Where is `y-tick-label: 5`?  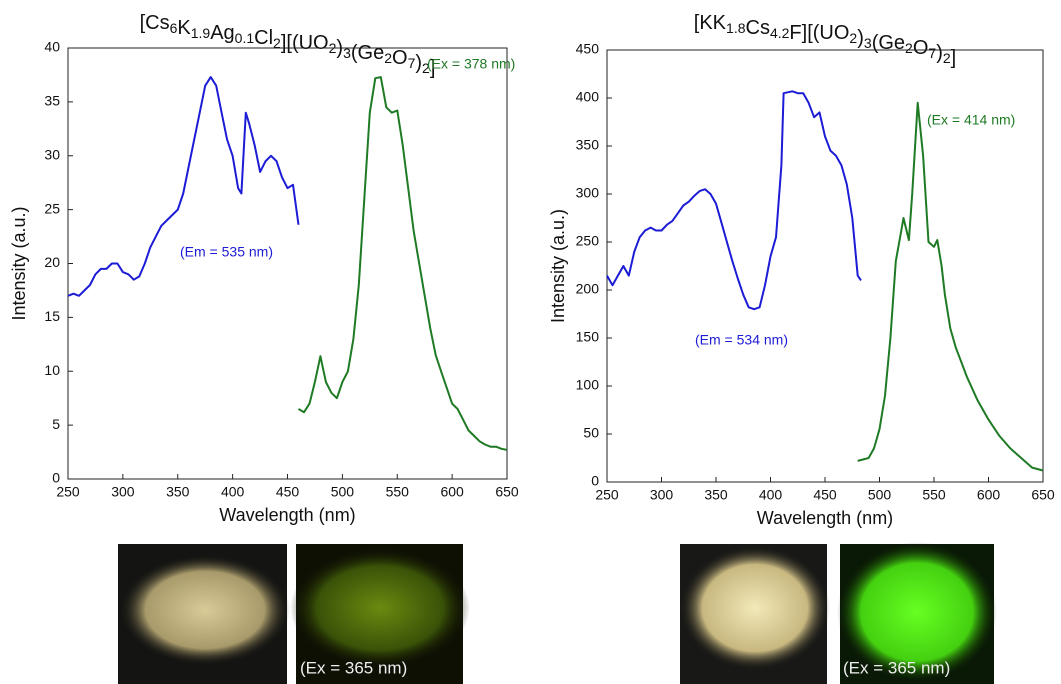 y-tick-label: 5 is located at coordinates (56, 424).